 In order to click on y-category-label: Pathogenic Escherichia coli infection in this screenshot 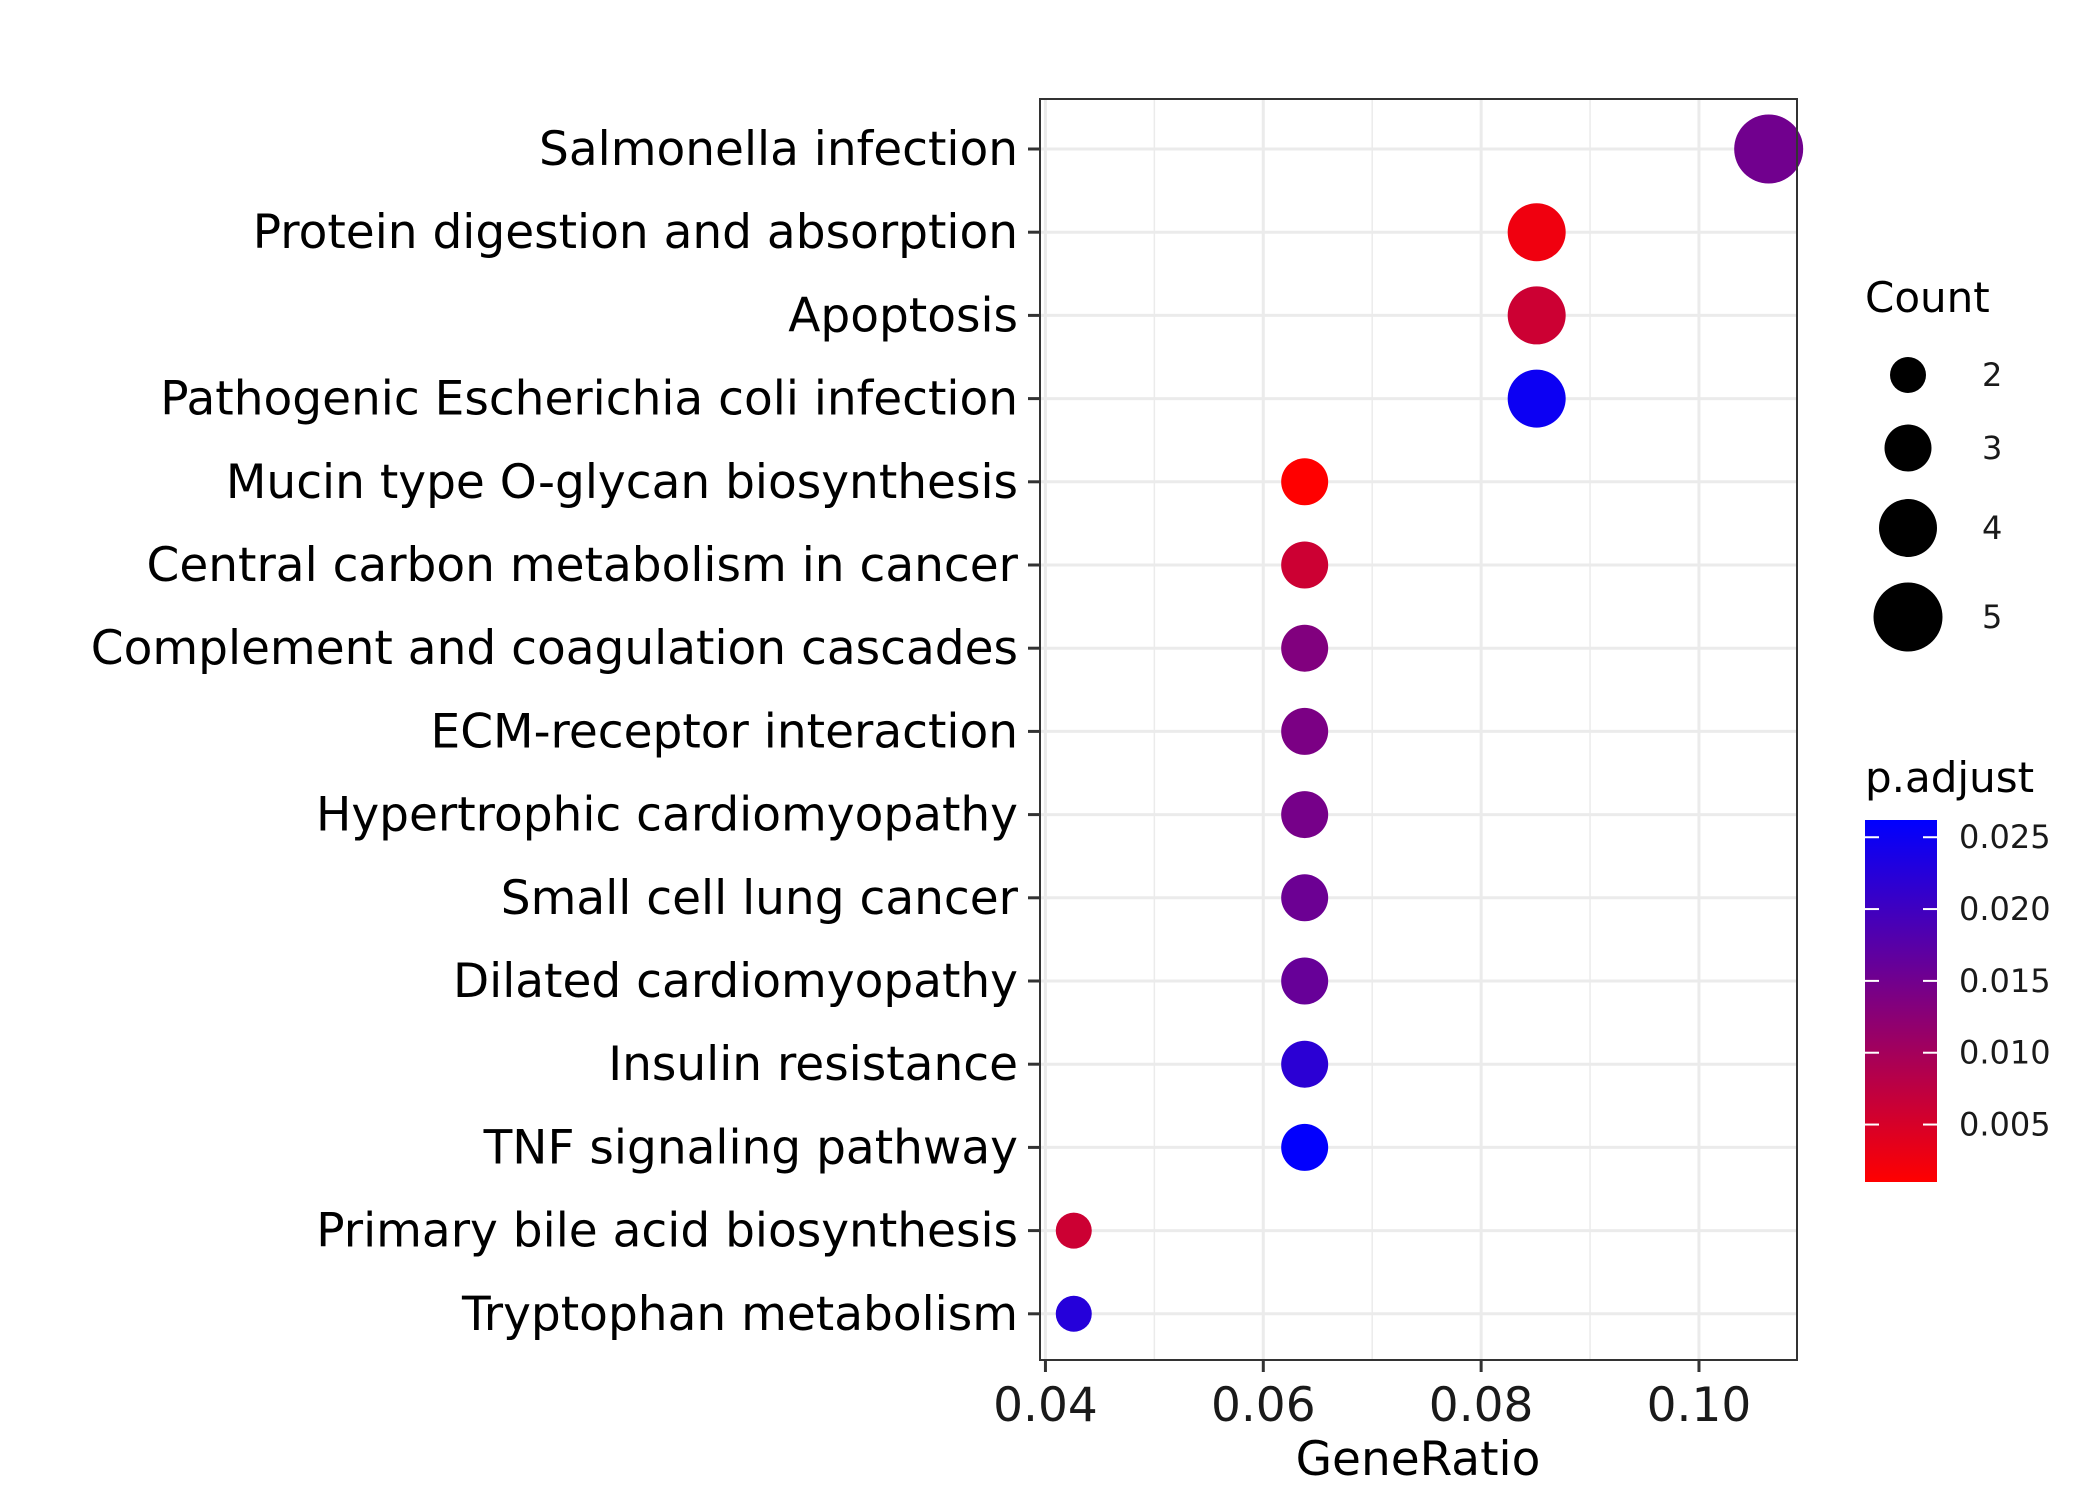, I will do `click(589, 399)`.